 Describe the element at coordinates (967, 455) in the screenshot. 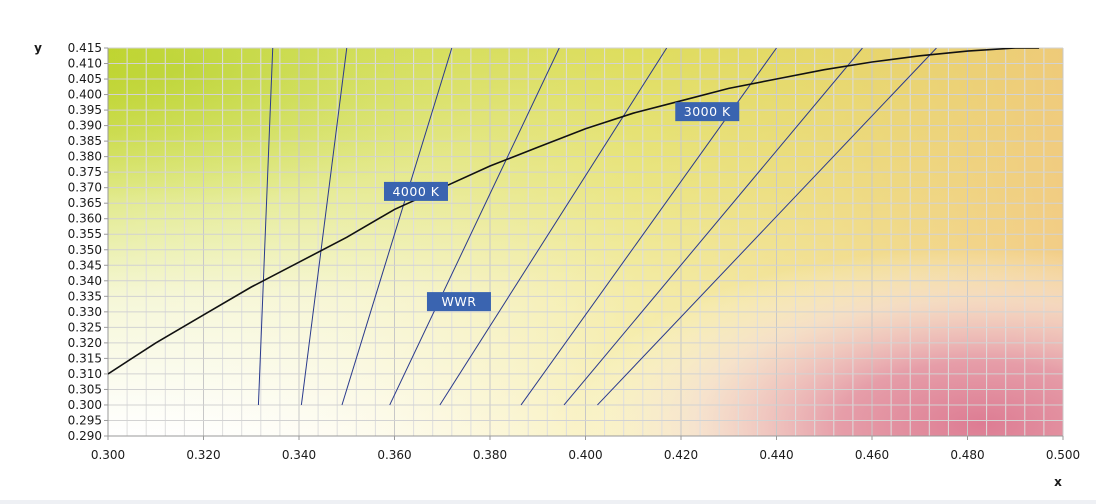

I see `x-tick-label: 0.480` at that location.